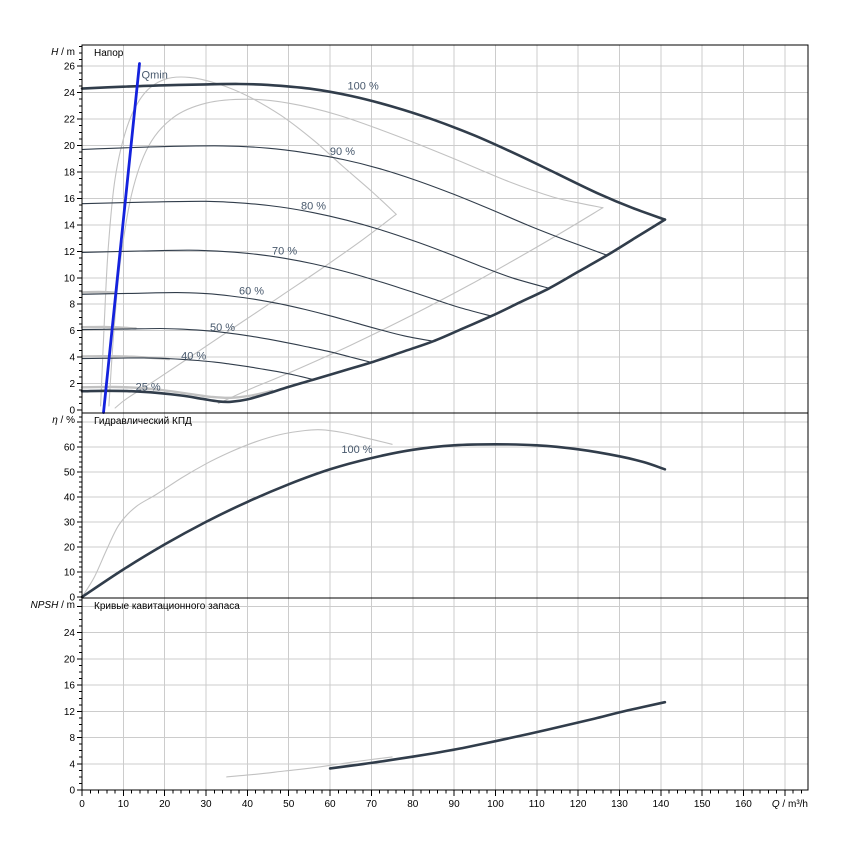  What do you see at coordinates (578, 804) in the screenshot?
I see `svg-text: 120` at bounding box center [578, 804].